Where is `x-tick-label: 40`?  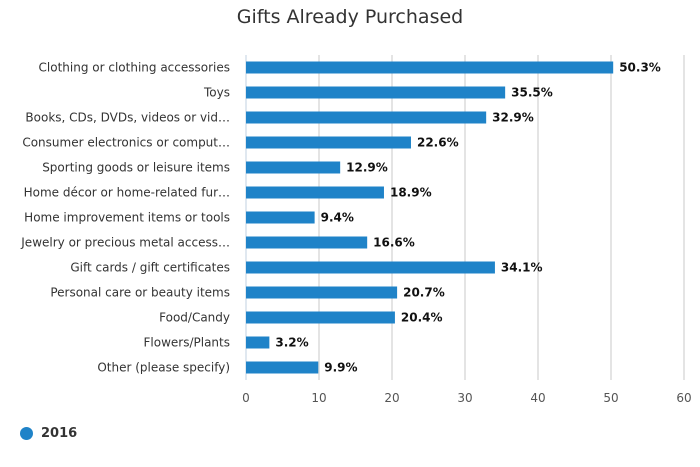
x-tick-label: 40 is located at coordinates (537, 398).